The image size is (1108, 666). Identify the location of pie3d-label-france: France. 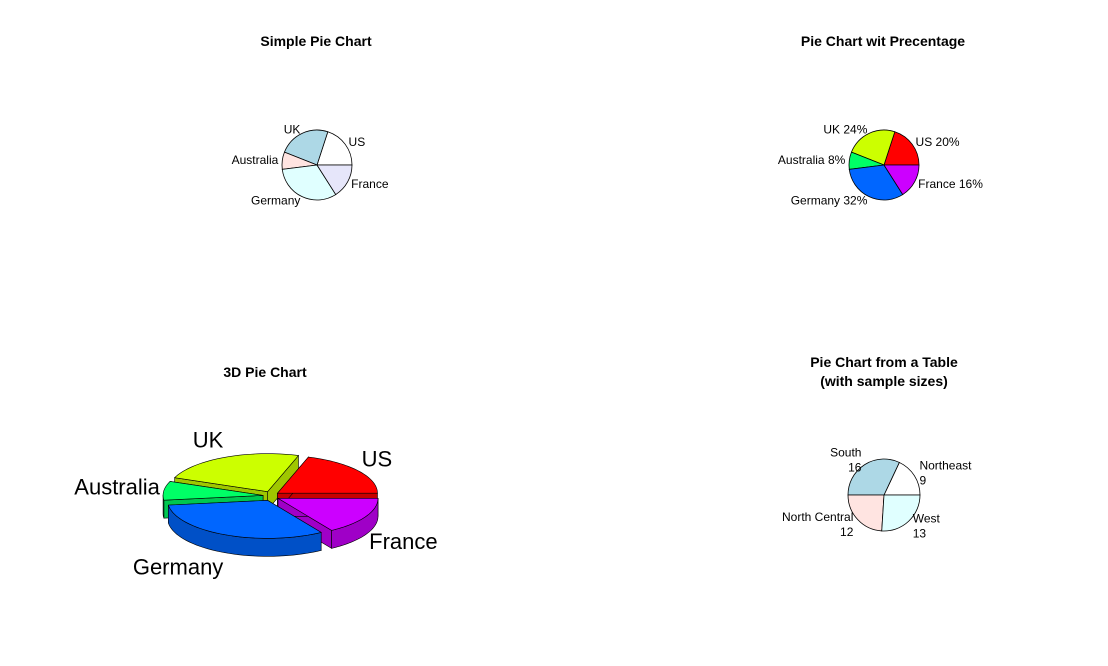
(403, 541).